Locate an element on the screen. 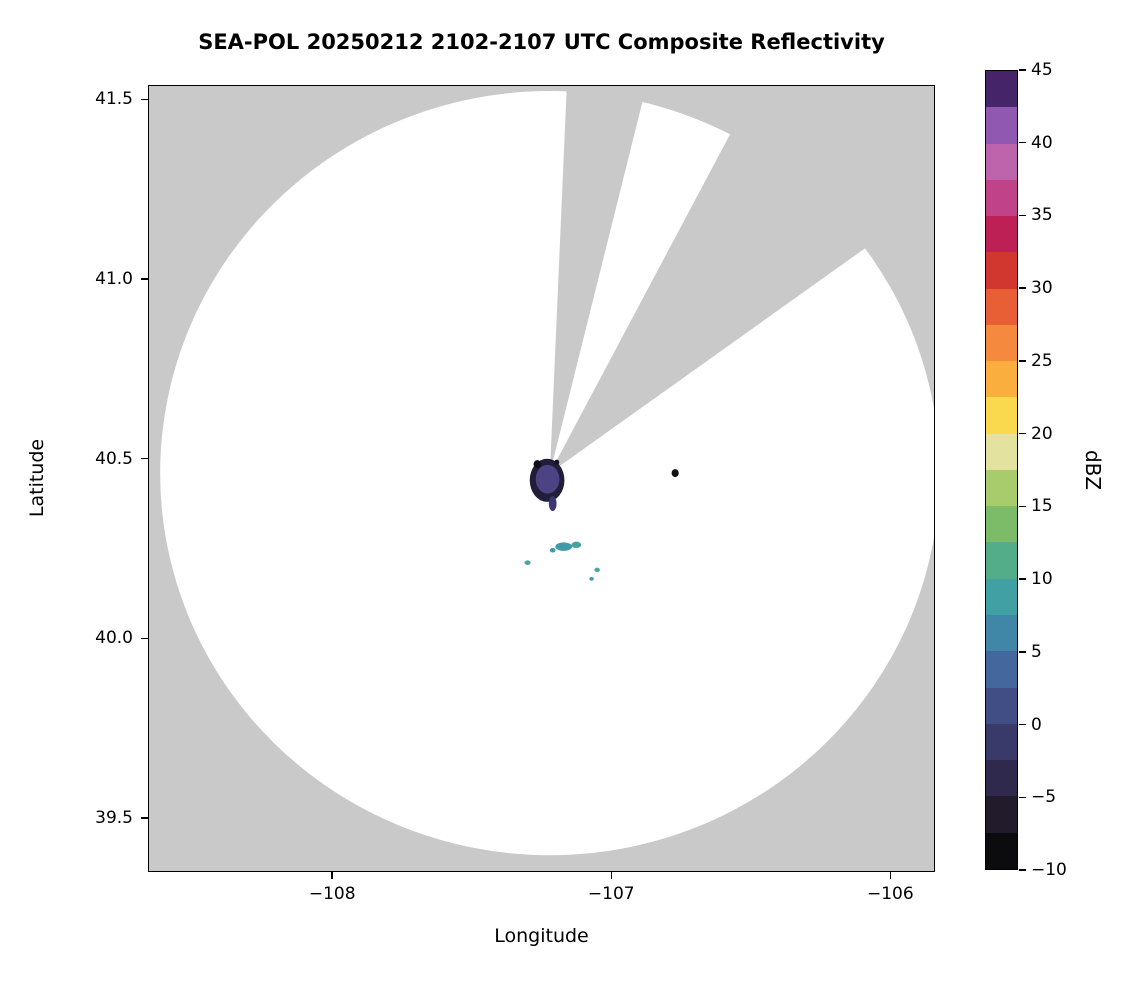  colorbar-tick-label: 40 is located at coordinates (1042, 142).